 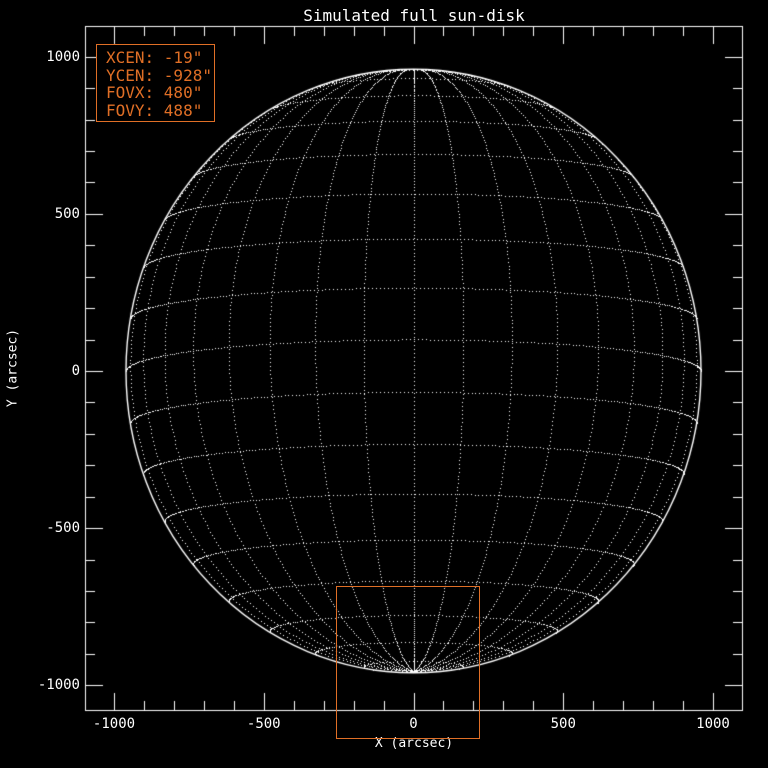 I want to click on y-tick-label: 500, so click(x=67, y=213).